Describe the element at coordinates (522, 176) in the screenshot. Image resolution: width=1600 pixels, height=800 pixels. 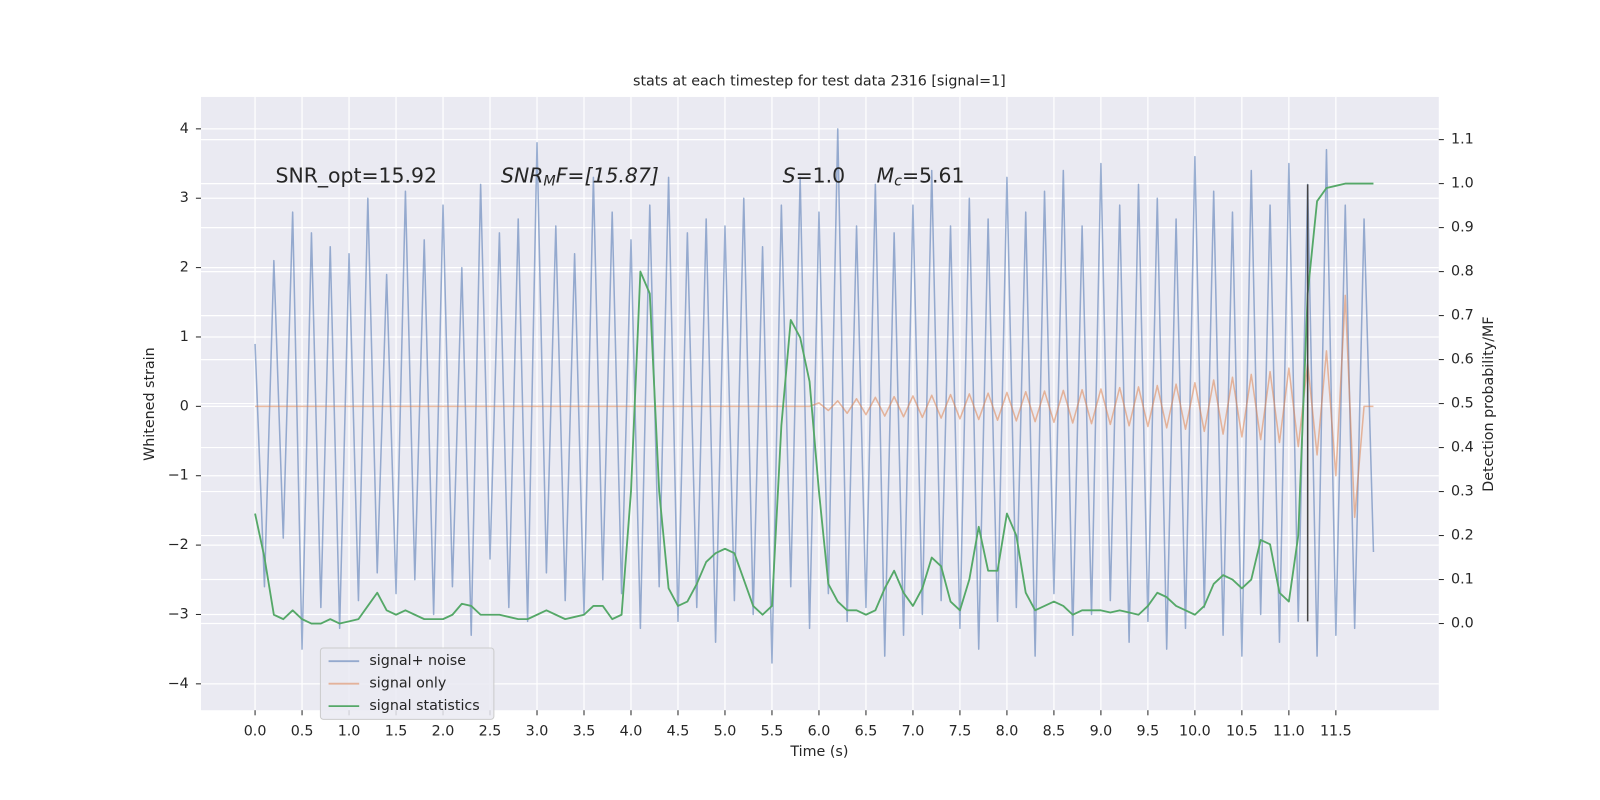
I see `annotation-part: SNR` at that location.